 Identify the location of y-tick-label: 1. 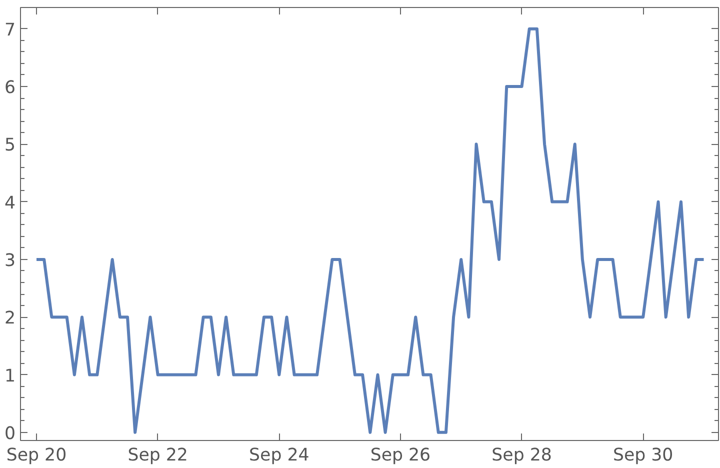
(10, 376).